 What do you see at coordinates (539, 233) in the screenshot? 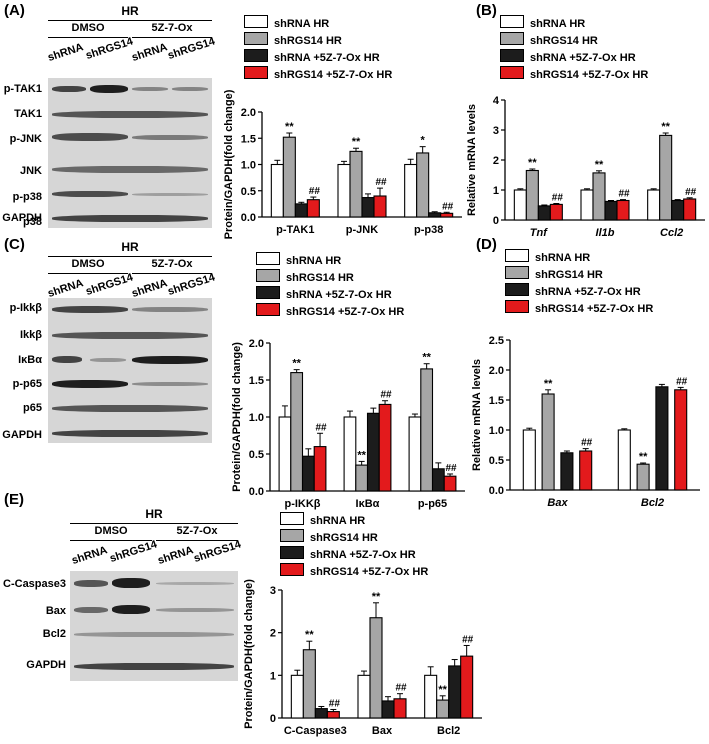
I see `x-tick-label: Tnf` at bounding box center [539, 233].